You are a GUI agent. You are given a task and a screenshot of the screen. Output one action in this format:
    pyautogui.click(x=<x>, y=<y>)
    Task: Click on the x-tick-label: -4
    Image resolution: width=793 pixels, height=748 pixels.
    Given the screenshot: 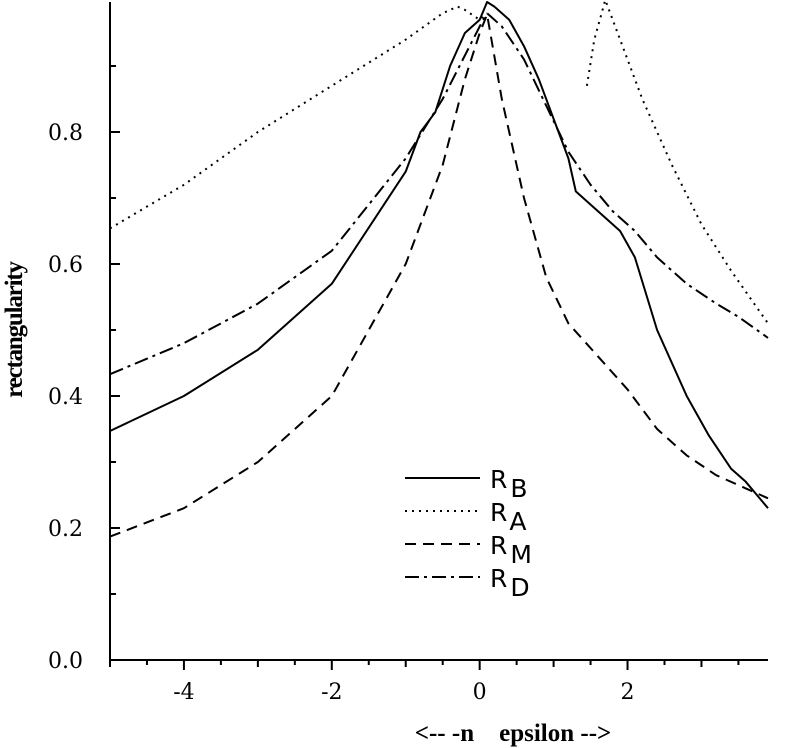 What is the action you would take?
    pyautogui.click(x=183, y=692)
    